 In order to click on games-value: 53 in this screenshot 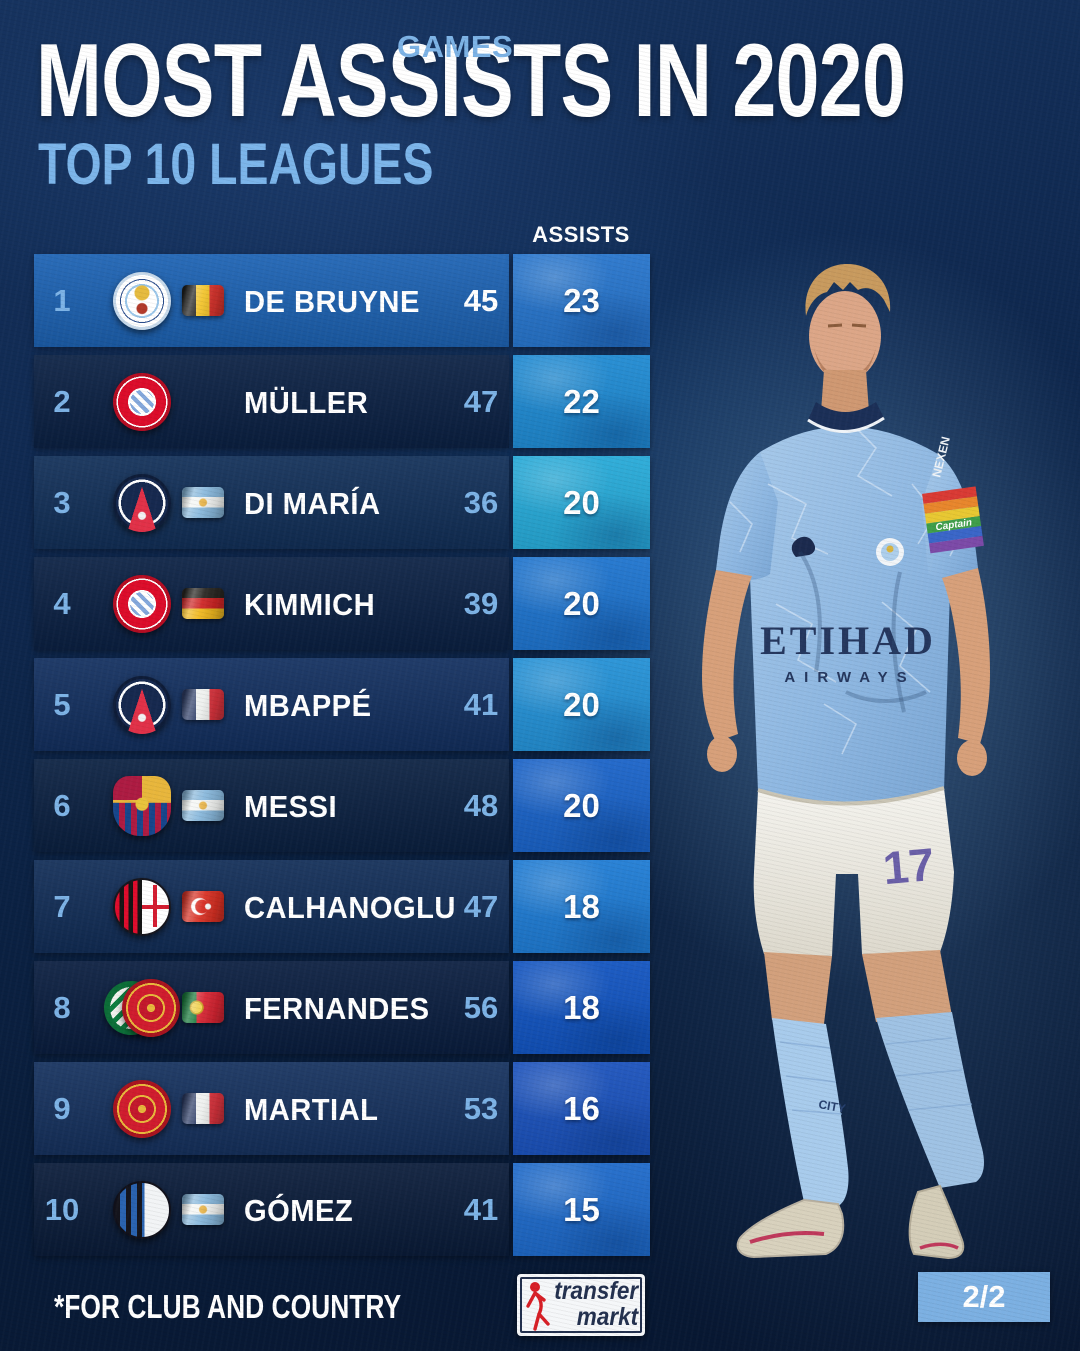, I will do `click(481, 1108)`.